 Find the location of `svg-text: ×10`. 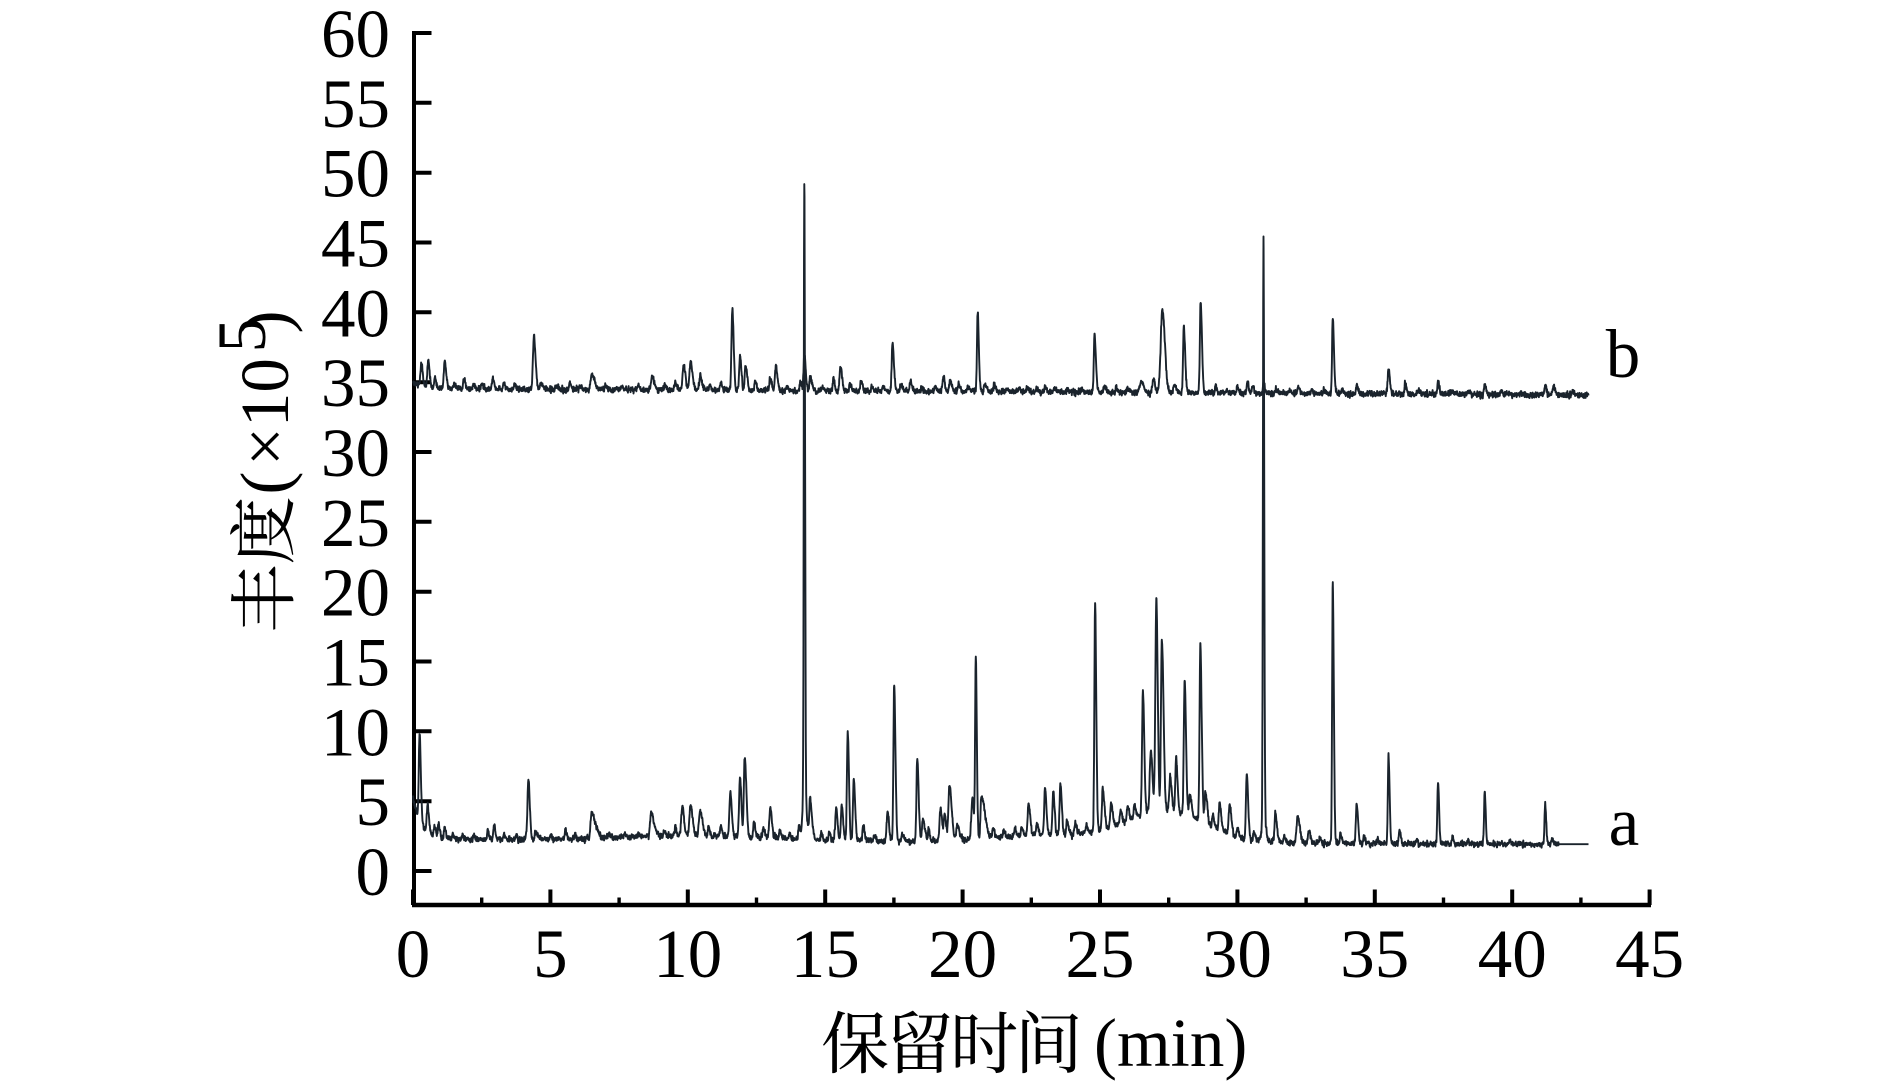

svg-text: ×10 is located at coordinates (265, 412).